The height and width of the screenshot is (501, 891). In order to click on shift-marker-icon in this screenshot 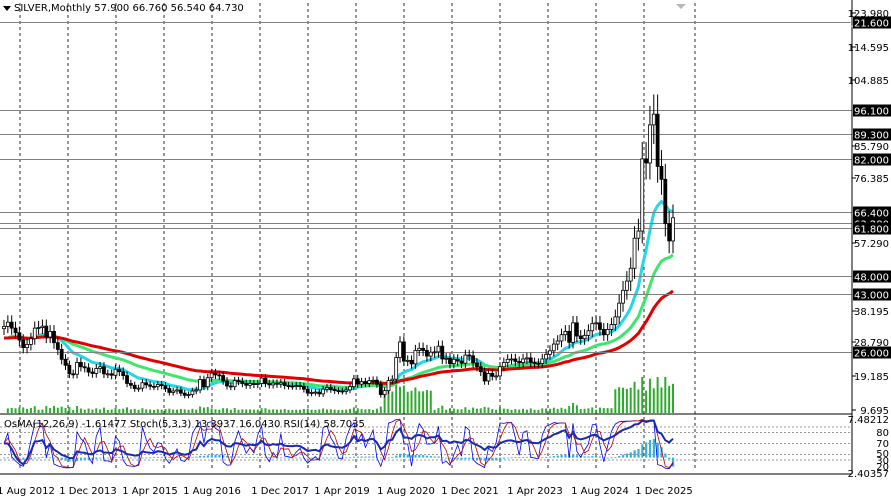, I will do `click(681, 6)`.